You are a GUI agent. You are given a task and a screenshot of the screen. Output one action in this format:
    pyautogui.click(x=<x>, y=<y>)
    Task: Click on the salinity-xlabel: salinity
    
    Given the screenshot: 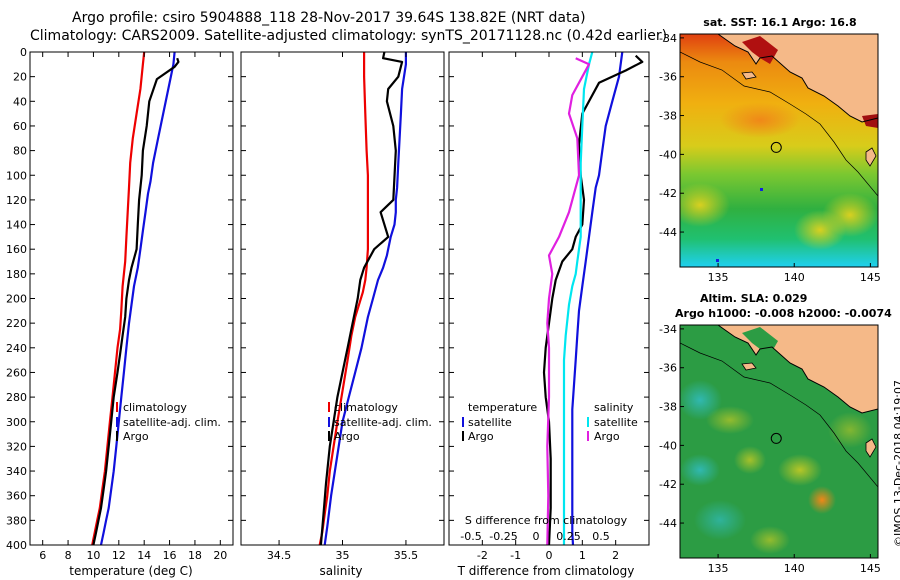 What is the action you would take?
    pyautogui.click(x=340, y=571)
    